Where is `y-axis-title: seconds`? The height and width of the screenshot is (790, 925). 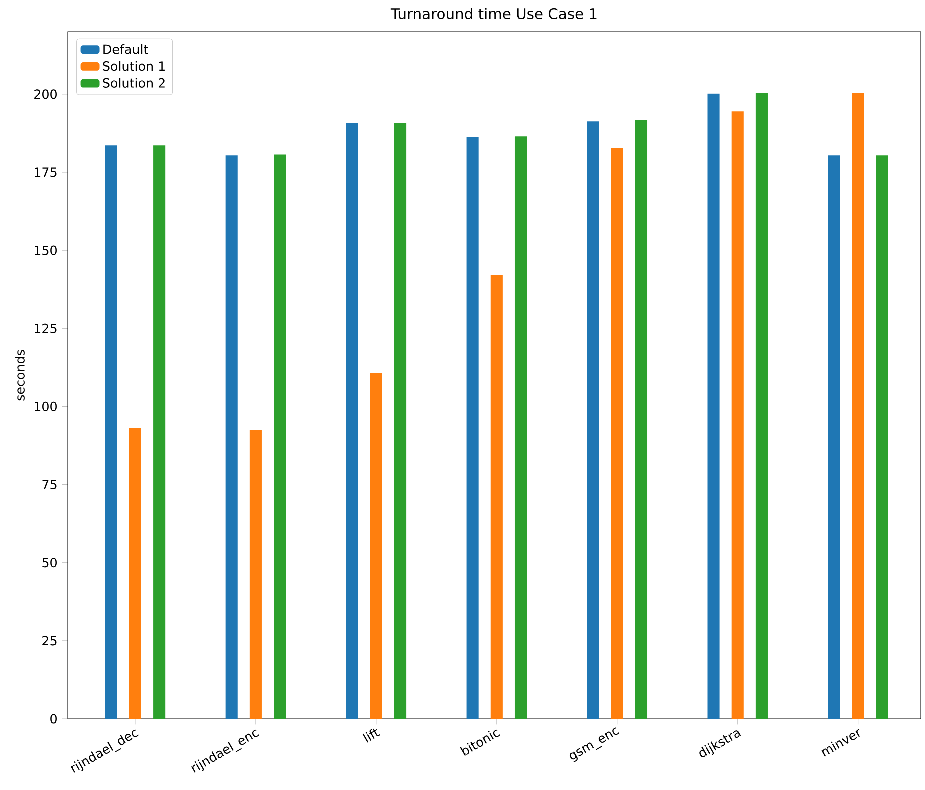
y-axis-title: seconds is located at coordinates (20, 375).